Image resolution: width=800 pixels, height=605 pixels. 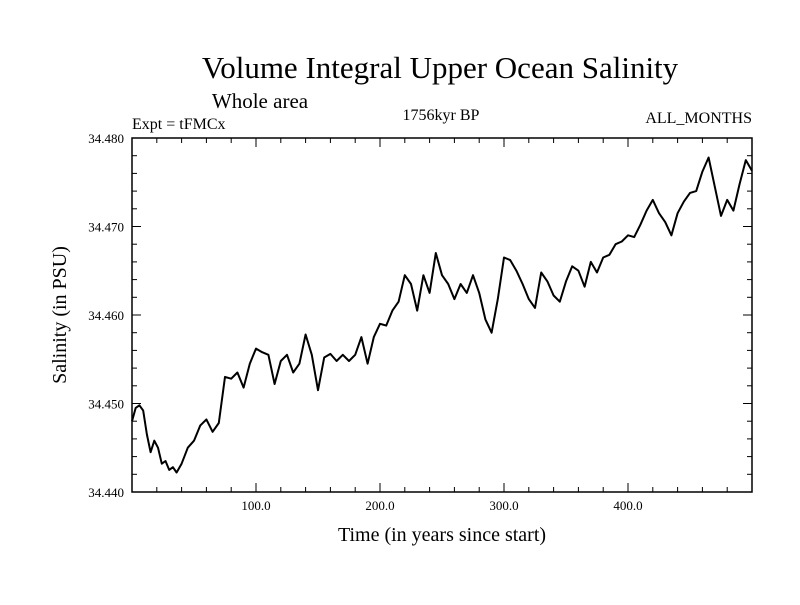 I want to click on y-tick-label: 34.460, so click(x=106, y=315).